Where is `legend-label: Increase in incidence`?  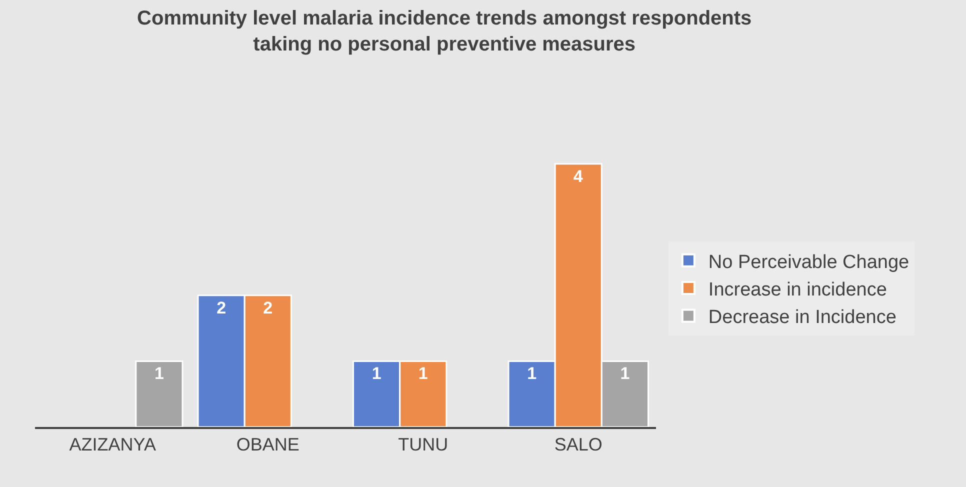
legend-label: Increase in incidence is located at coordinates (797, 289).